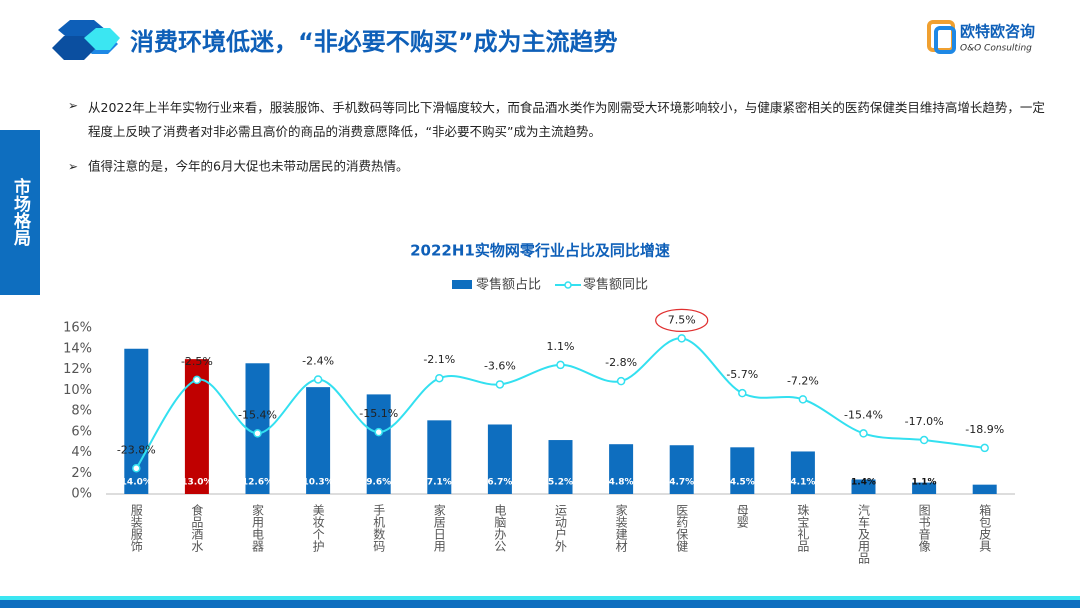 The width and height of the screenshot is (1080, 608). I want to click on bar-label: 9.6%, so click(378, 483).